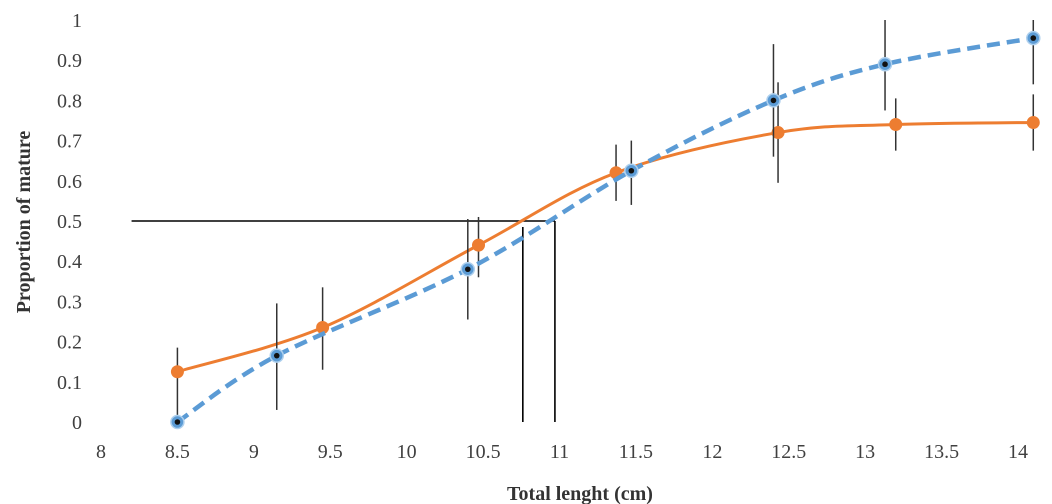  Describe the element at coordinates (24, 222) in the screenshot. I see `y-axis-title: Proportion of mature` at that location.